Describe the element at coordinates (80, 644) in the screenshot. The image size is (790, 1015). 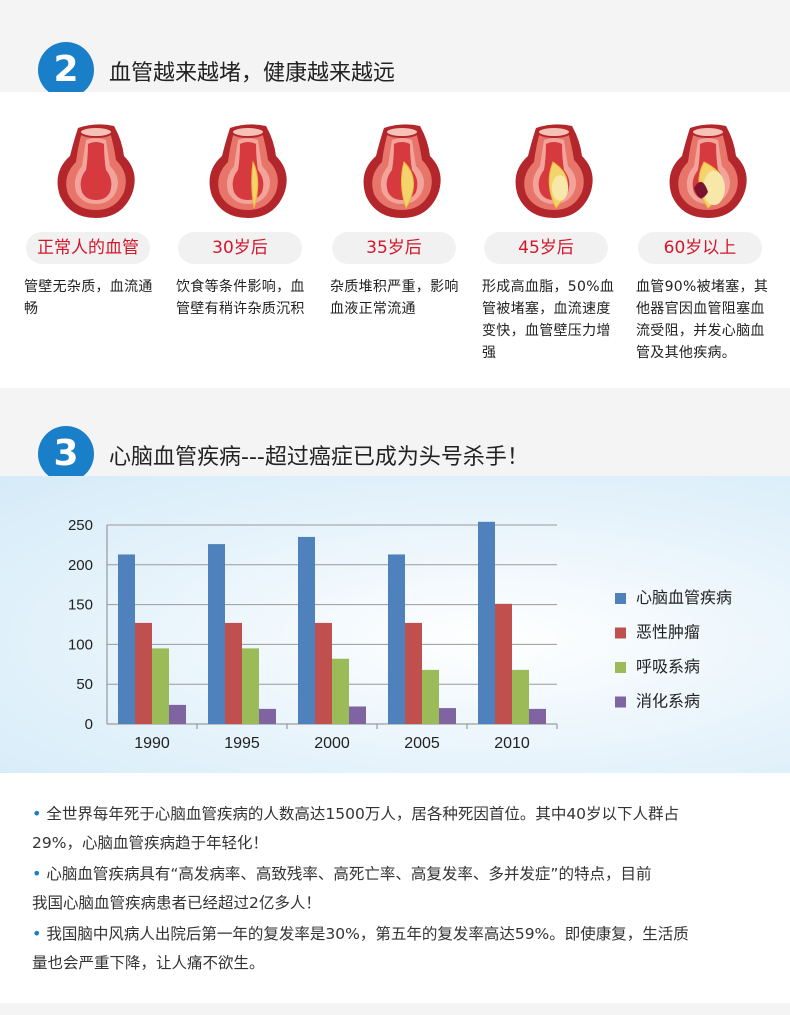
I see `y-tick-label: 100` at that location.